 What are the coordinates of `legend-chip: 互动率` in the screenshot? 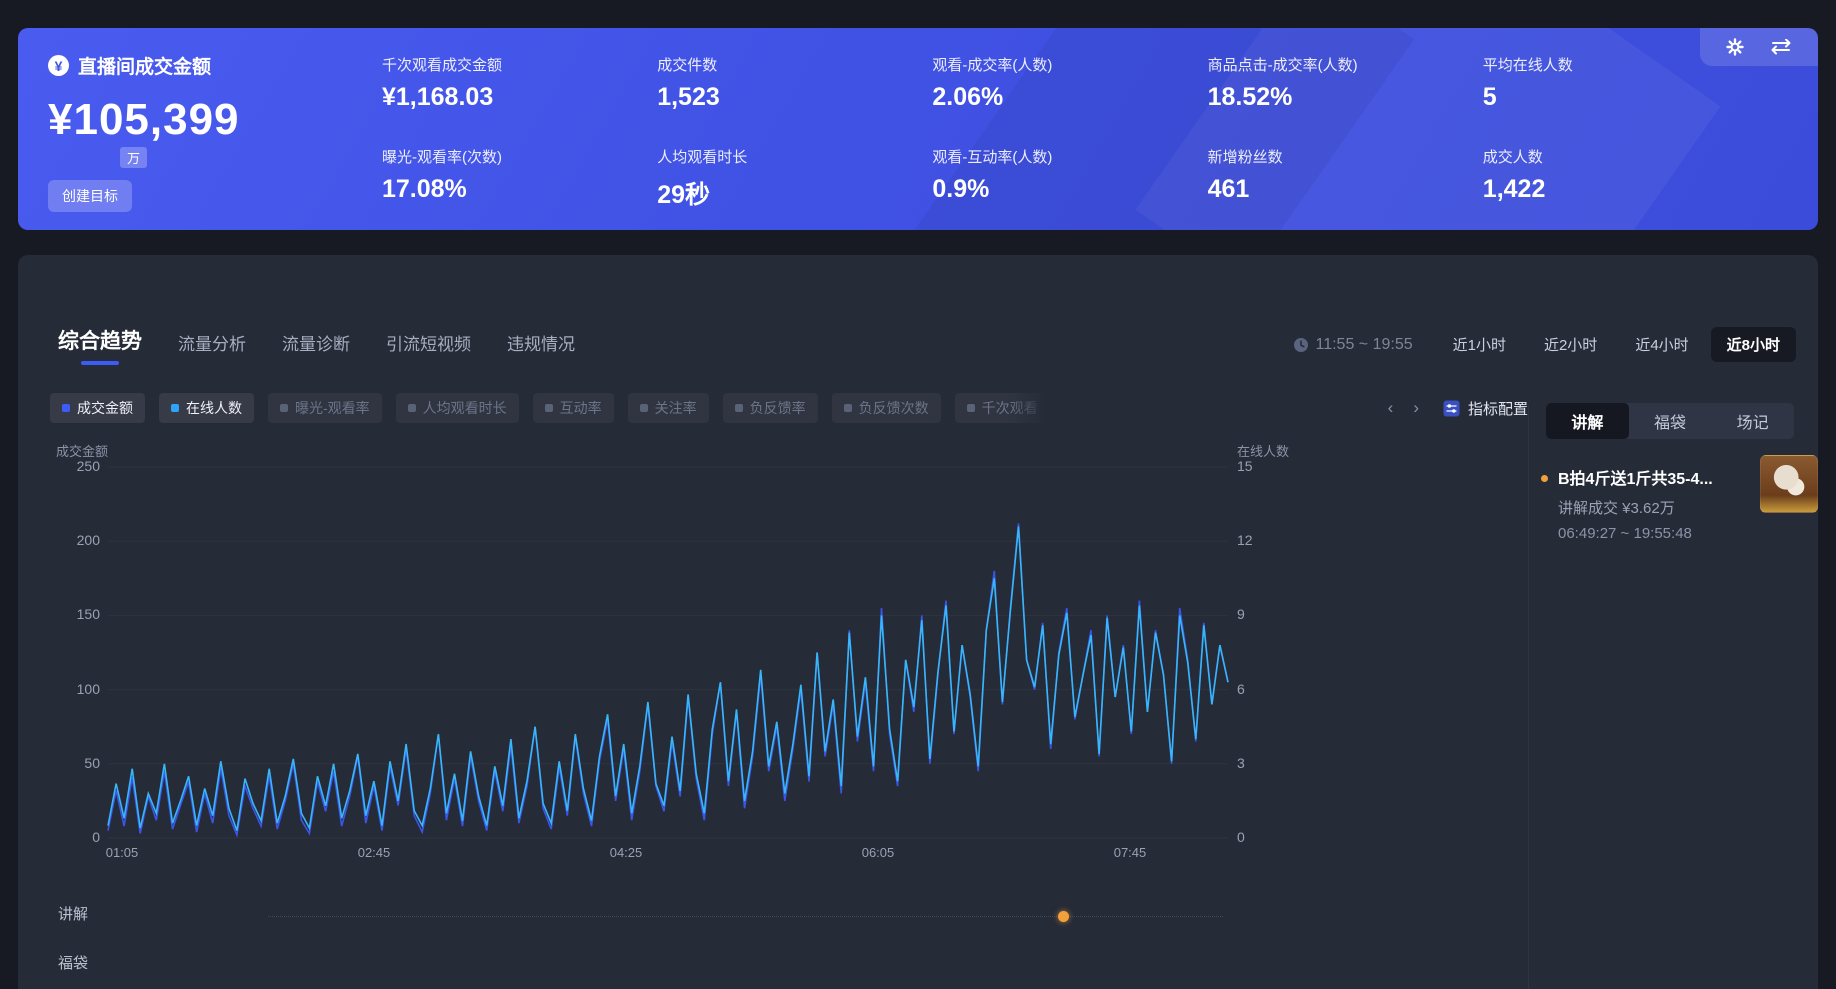 It's located at (573, 408).